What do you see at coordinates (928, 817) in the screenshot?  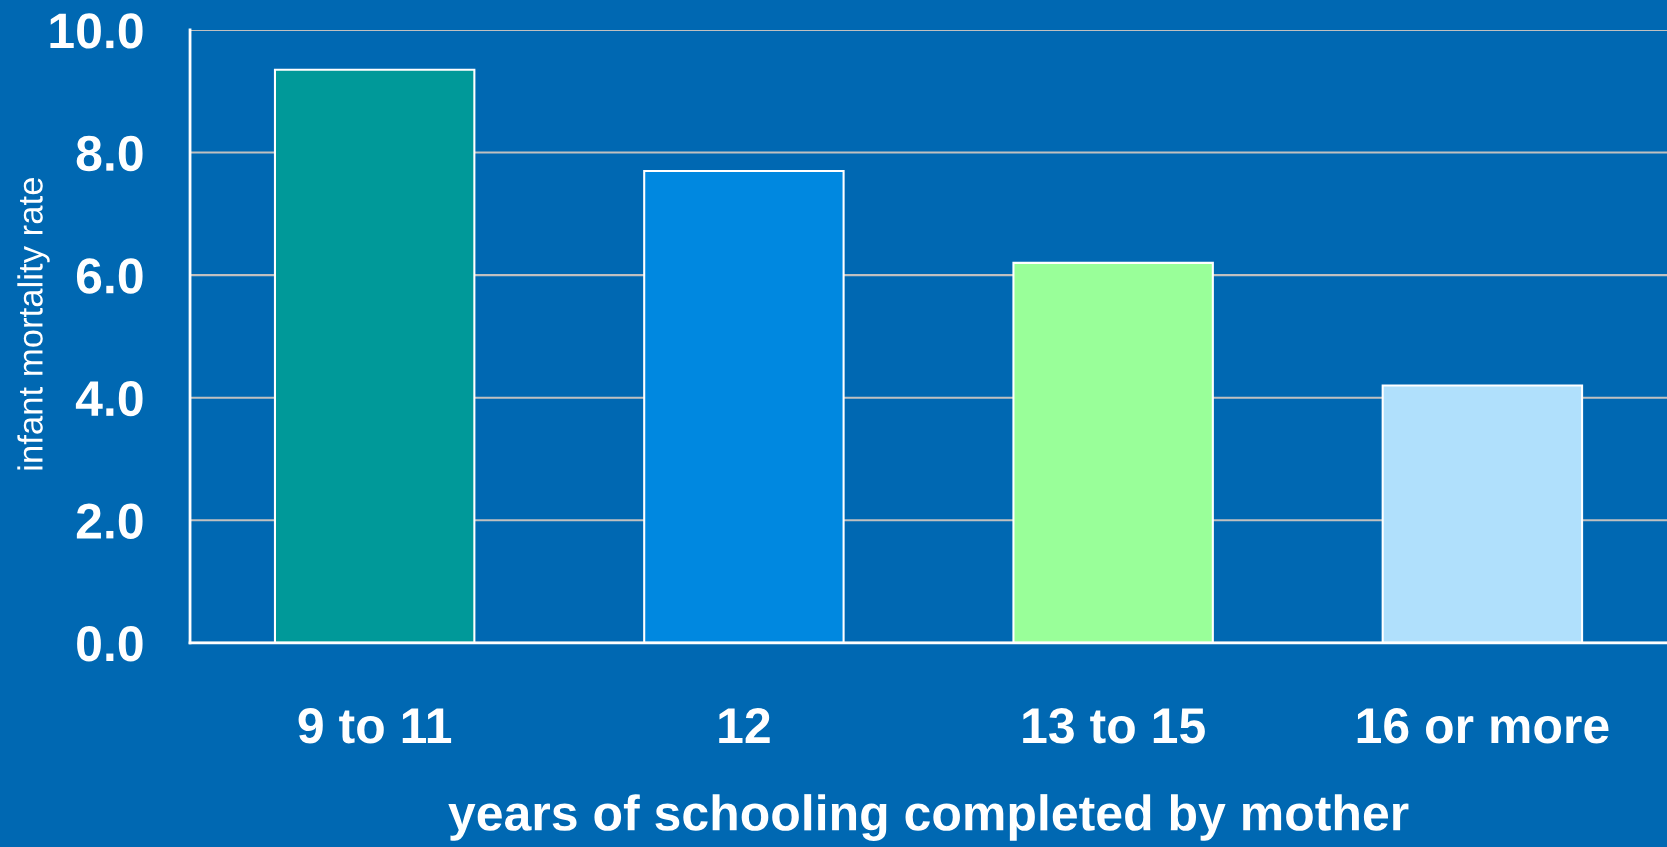 I see `x-axis-title: years of schooling completed by mother` at bounding box center [928, 817].